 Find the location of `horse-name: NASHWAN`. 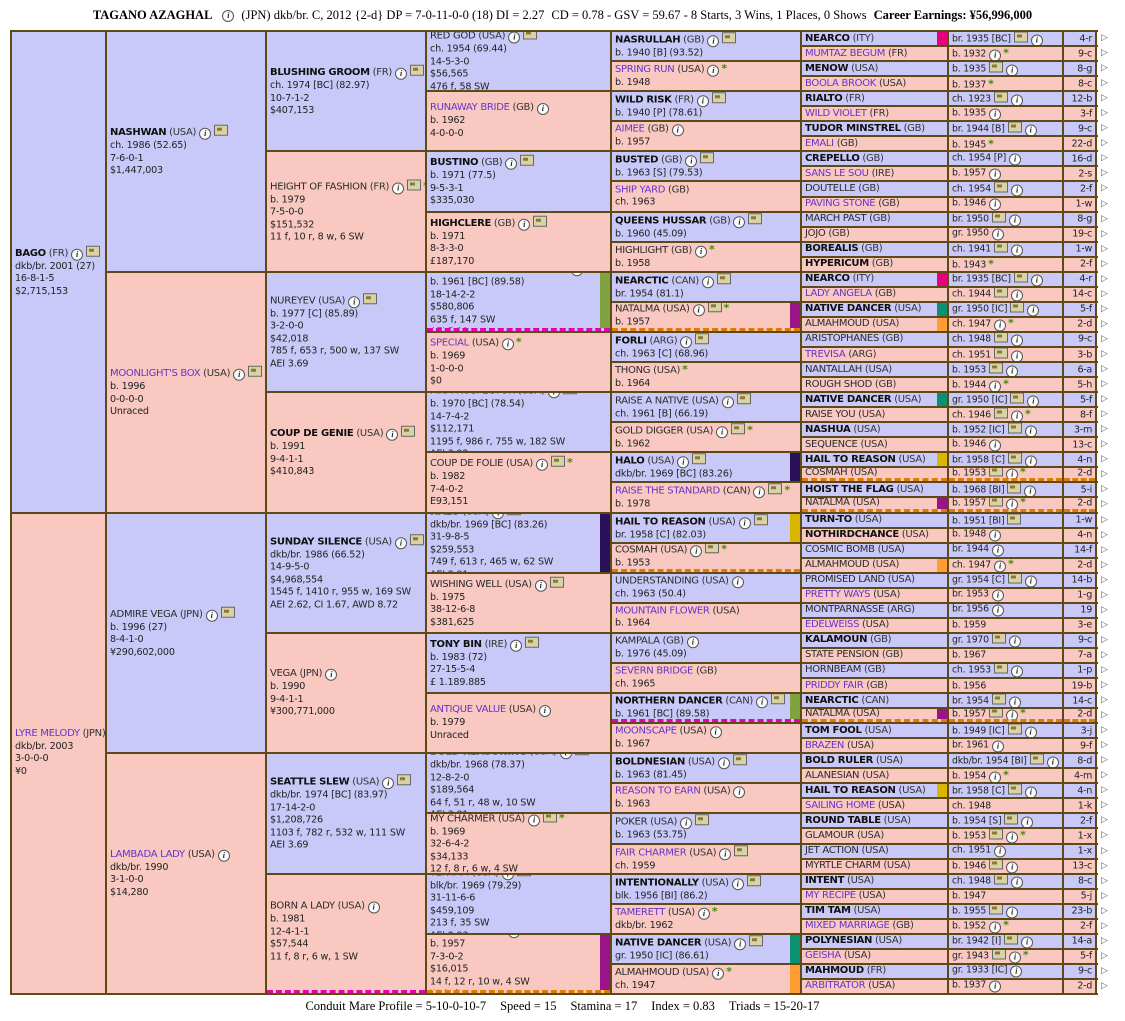

horse-name: NASHWAN is located at coordinates (138, 133).